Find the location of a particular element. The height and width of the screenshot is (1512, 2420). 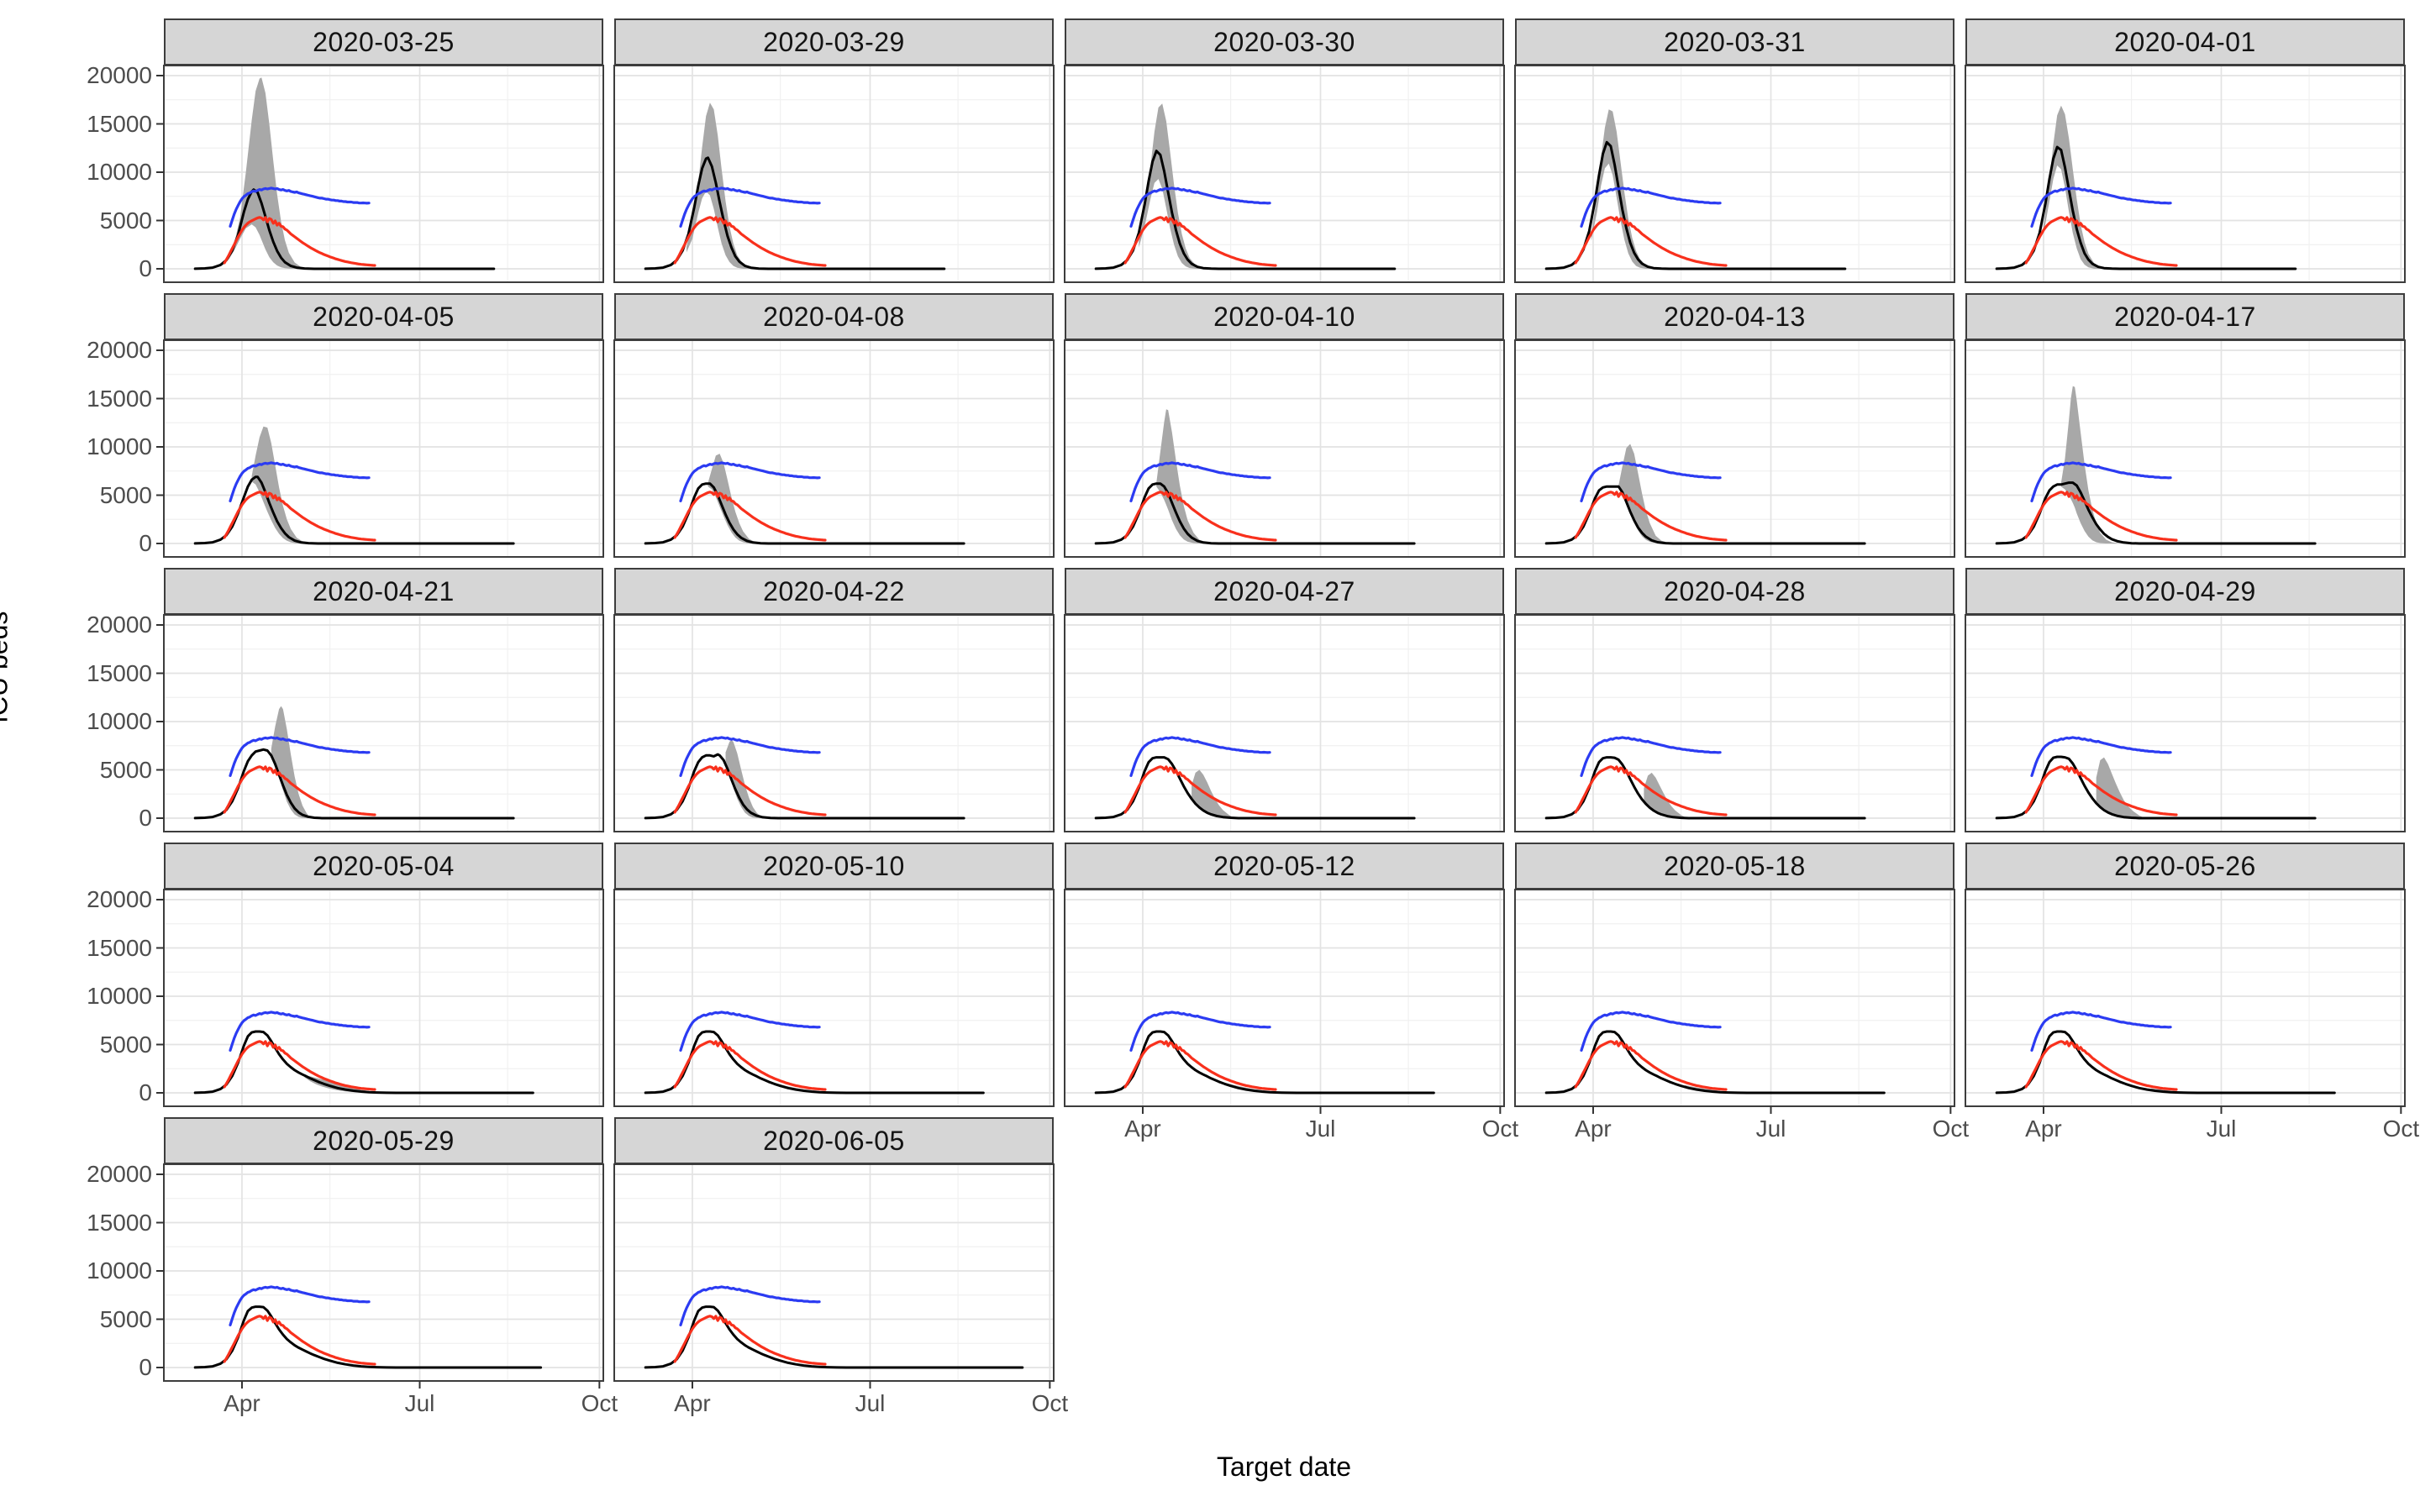

facet-strip: 2020-04-29 is located at coordinates (2185, 591).